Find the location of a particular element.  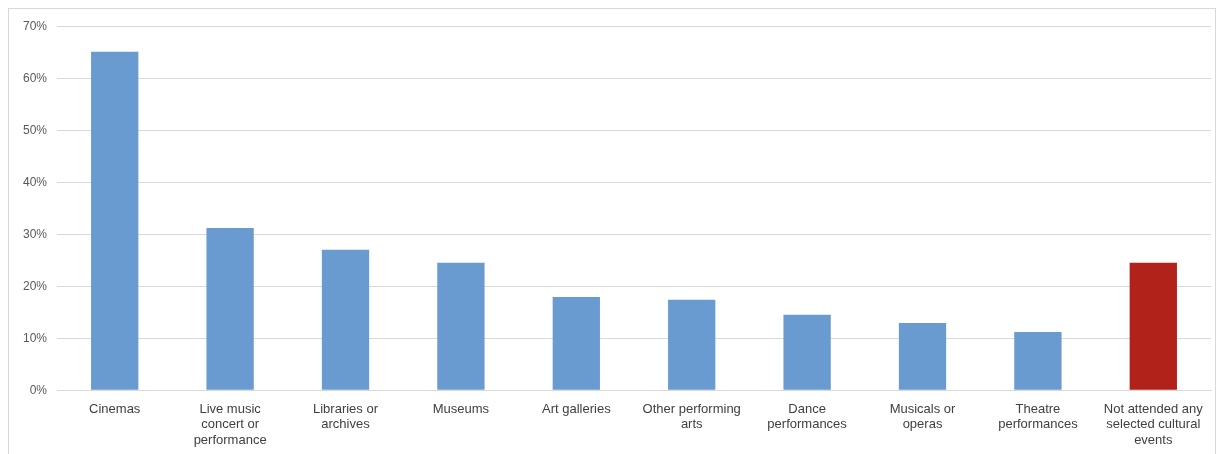

y-tick-label: 50% is located at coordinates (35, 129).